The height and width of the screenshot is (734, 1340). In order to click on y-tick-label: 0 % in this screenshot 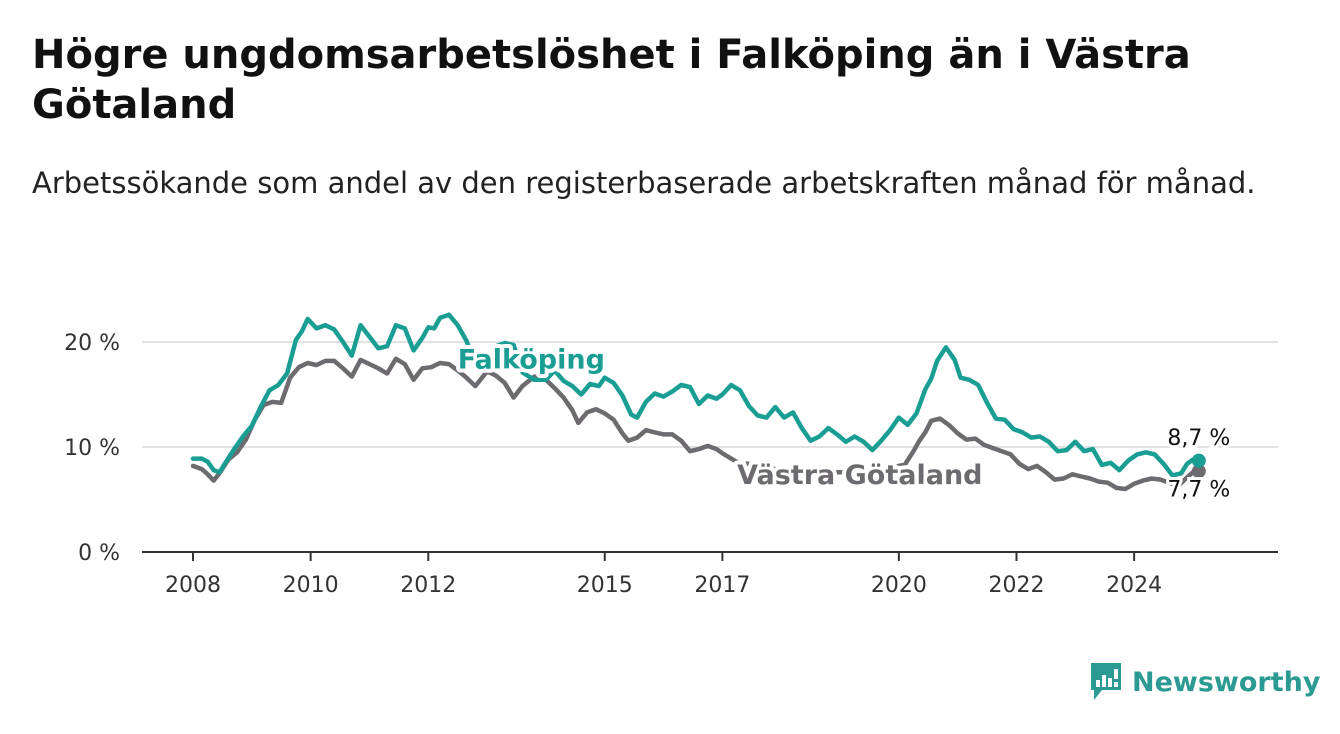, I will do `click(99, 553)`.